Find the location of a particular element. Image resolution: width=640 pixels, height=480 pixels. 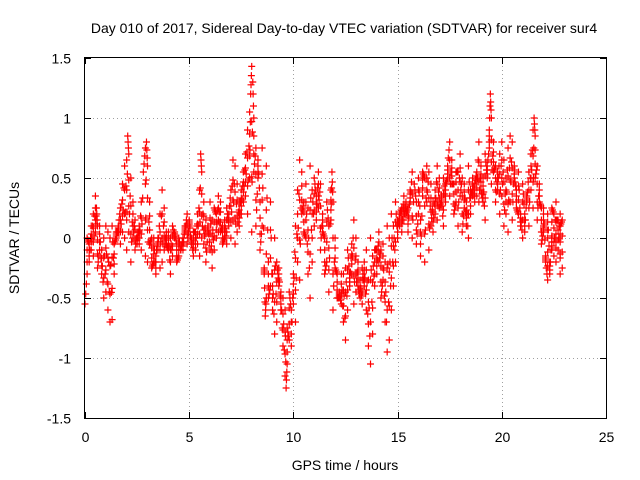

y-tick-label: -0.5 is located at coordinates (59, 299).